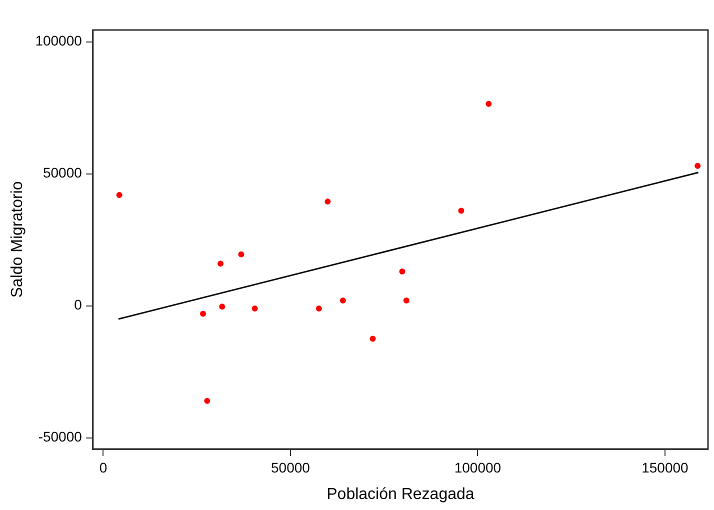 This screenshot has width=714, height=510. I want to click on y-tick-label: 100000, so click(58, 40).